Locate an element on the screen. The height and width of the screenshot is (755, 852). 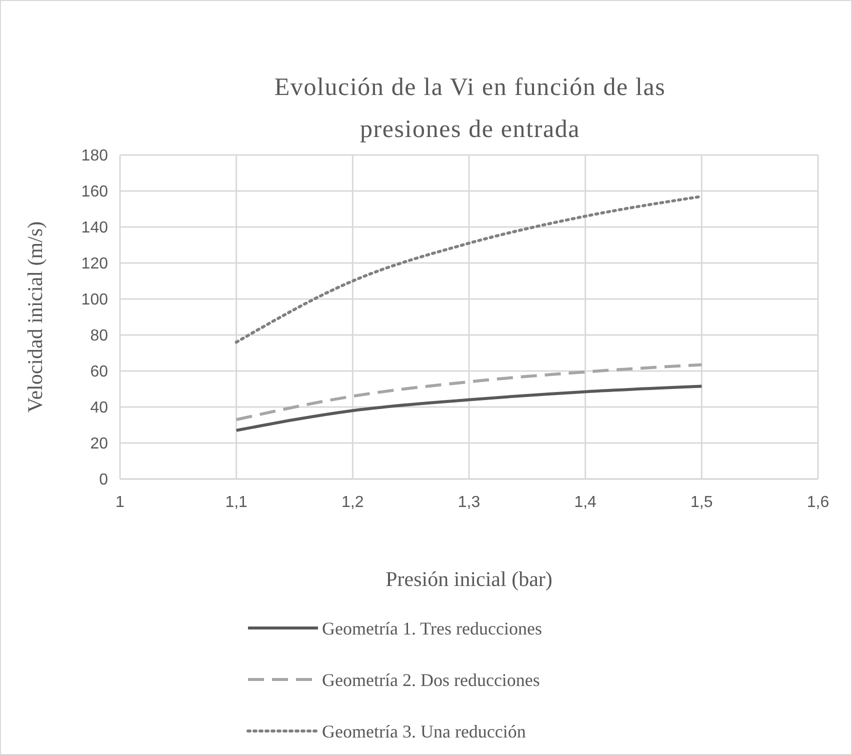
x-tick-label: 1,6 is located at coordinates (818, 502).